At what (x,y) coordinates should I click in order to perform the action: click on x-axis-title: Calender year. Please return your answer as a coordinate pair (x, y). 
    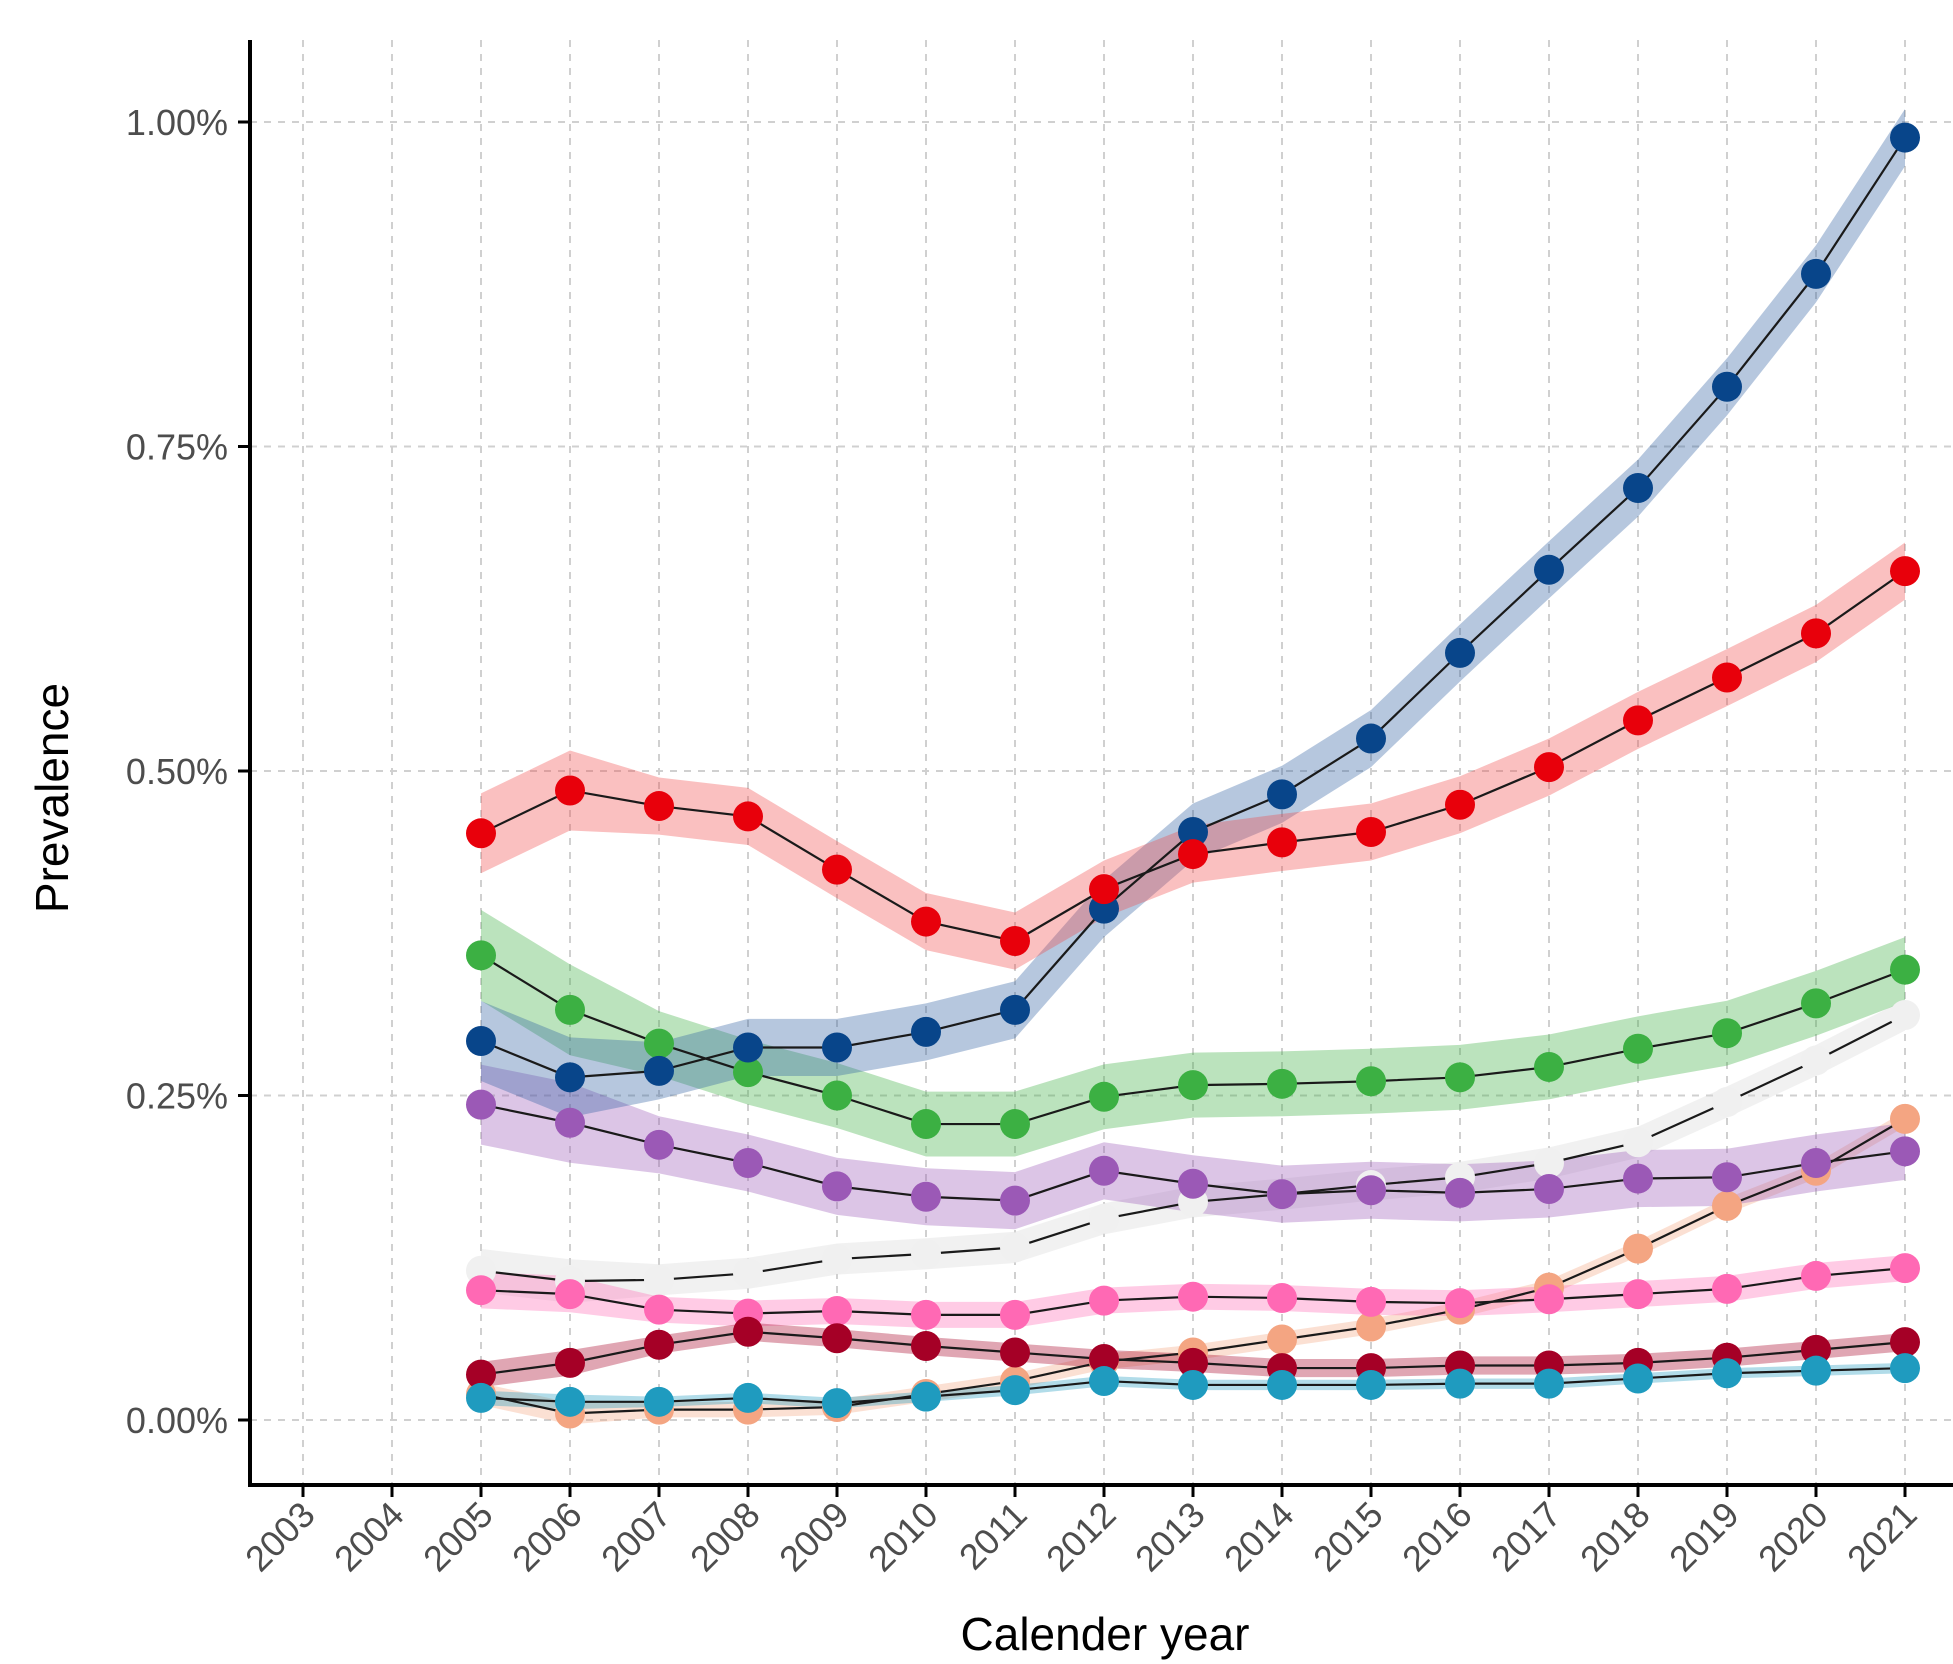
    Looking at the image, I should click on (1105, 1634).